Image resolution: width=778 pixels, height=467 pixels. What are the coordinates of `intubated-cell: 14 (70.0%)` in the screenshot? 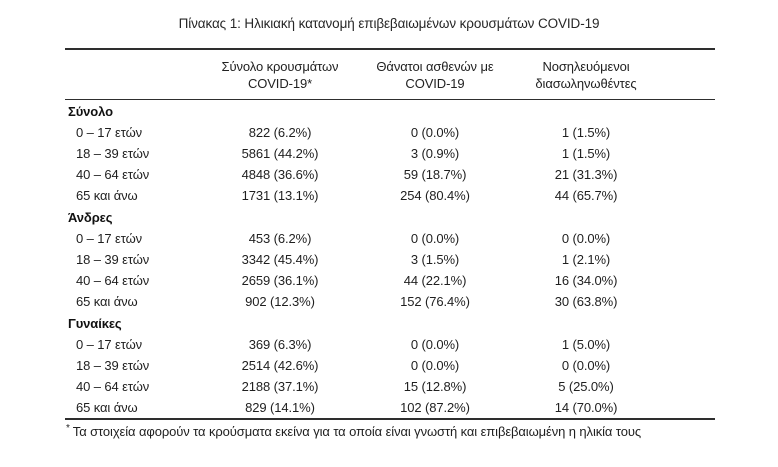 It's located at (586, 407).